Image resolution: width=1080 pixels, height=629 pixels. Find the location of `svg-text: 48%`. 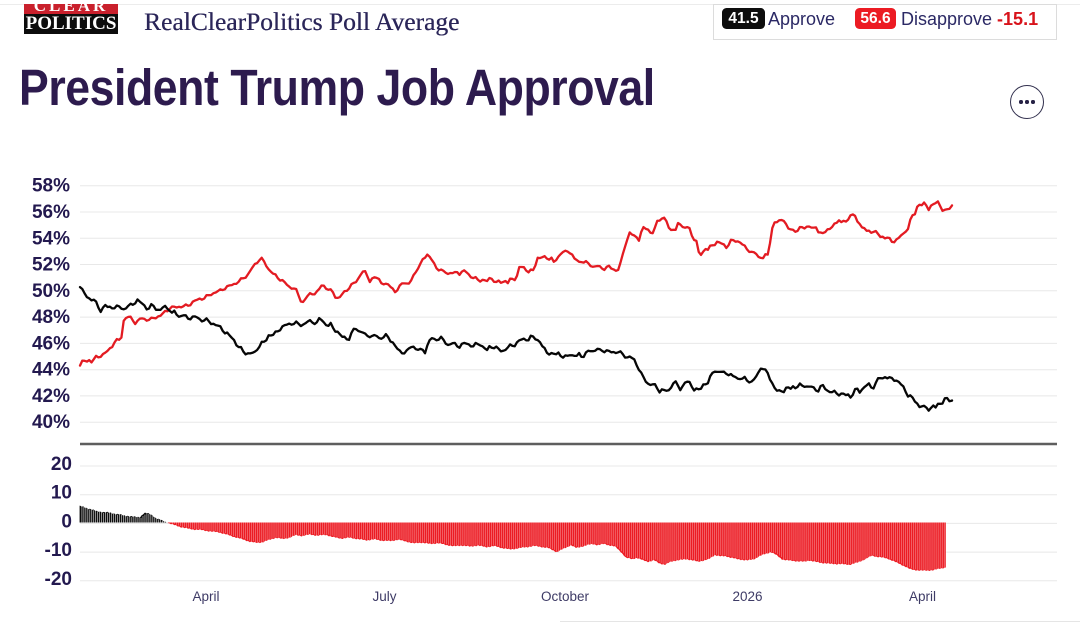

svg-text: 48% is located at coordinates (51, 317).